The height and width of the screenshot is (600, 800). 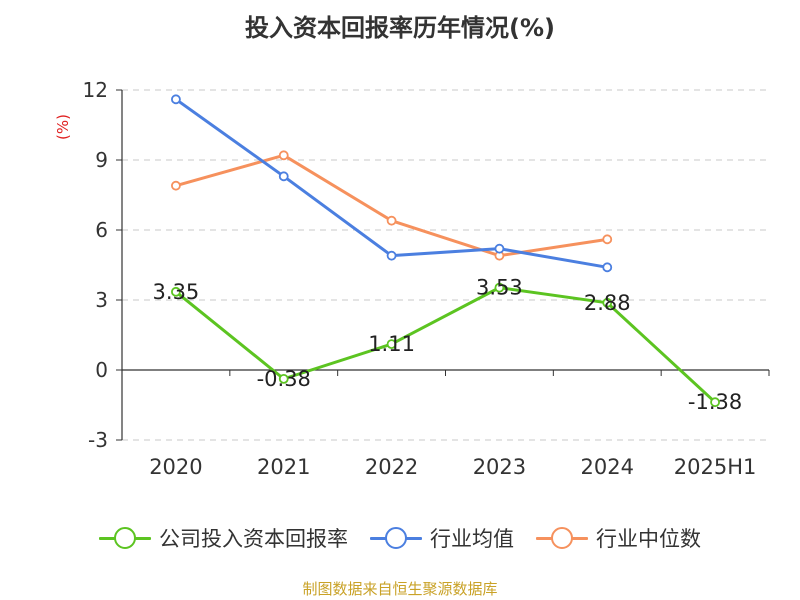 What do you see at coordinates (101, 370) in the screenshot?
I see `y-tick-label: 0` at bounding box center [101, 370].